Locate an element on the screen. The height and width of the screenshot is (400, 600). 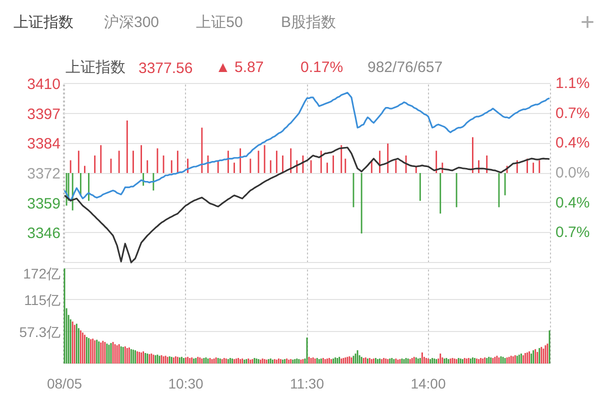
text: ▲ 5.87 is located at coordinates (240, 67).